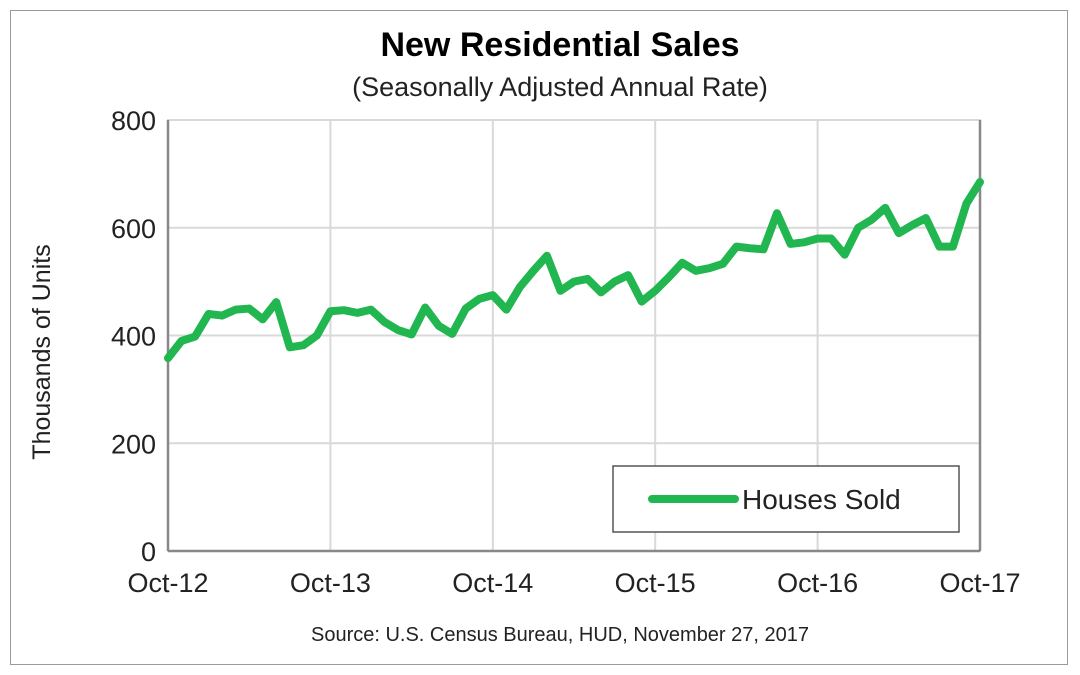 This screenshot has height=675, width=1080. Describe the element at coordinates (133, 229) in the screenshot. I see `y-tick-label: 600` at that location.